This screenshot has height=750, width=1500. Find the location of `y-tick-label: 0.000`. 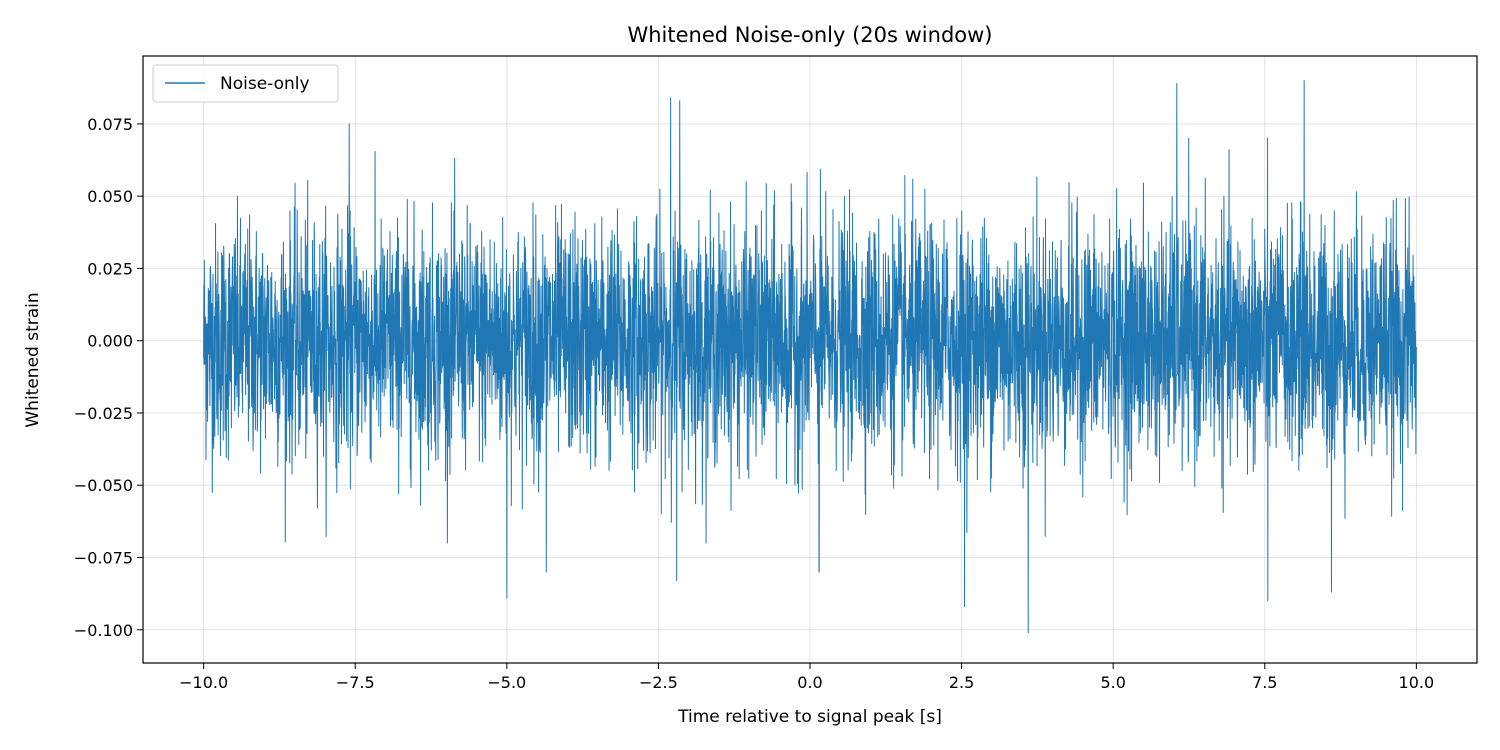

y-tick-label: 0.000 is located at coordinates (110, 341).